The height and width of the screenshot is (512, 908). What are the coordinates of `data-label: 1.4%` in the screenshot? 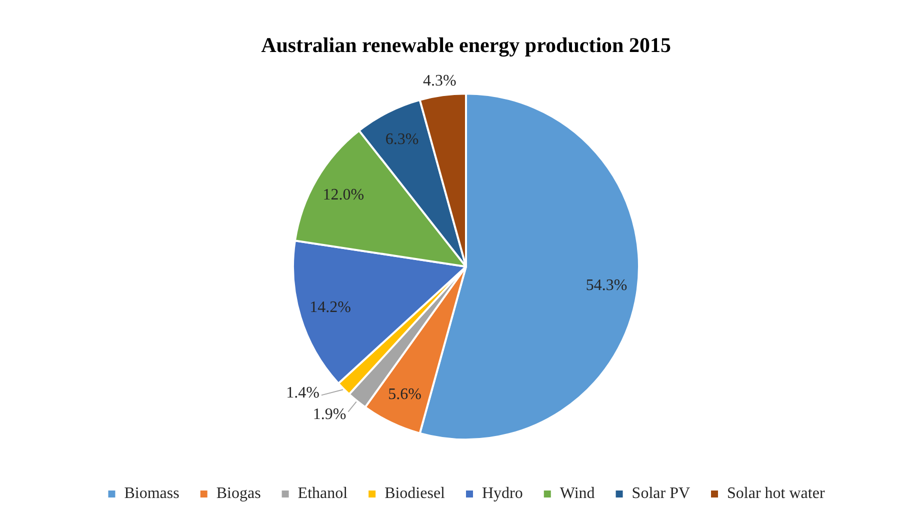 It's located at (303, 393).